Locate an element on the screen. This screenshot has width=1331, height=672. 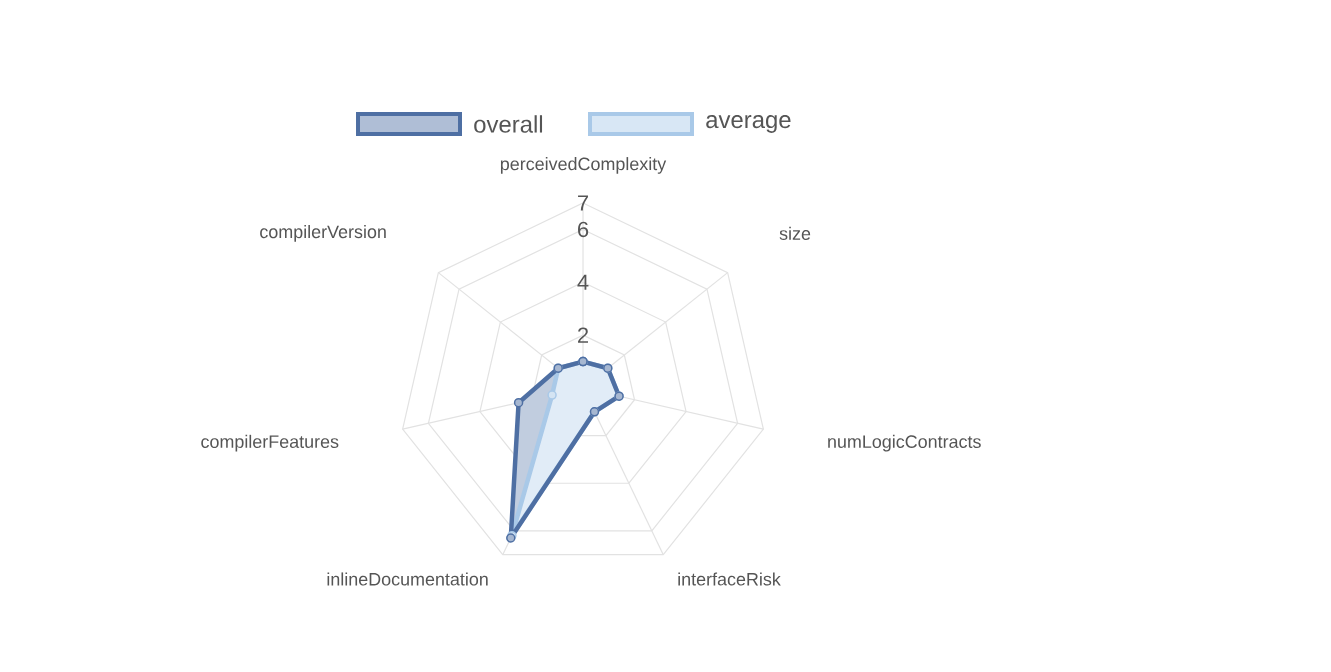
spoke-label: perceivedComplexity is located at coordinates (583, 165).